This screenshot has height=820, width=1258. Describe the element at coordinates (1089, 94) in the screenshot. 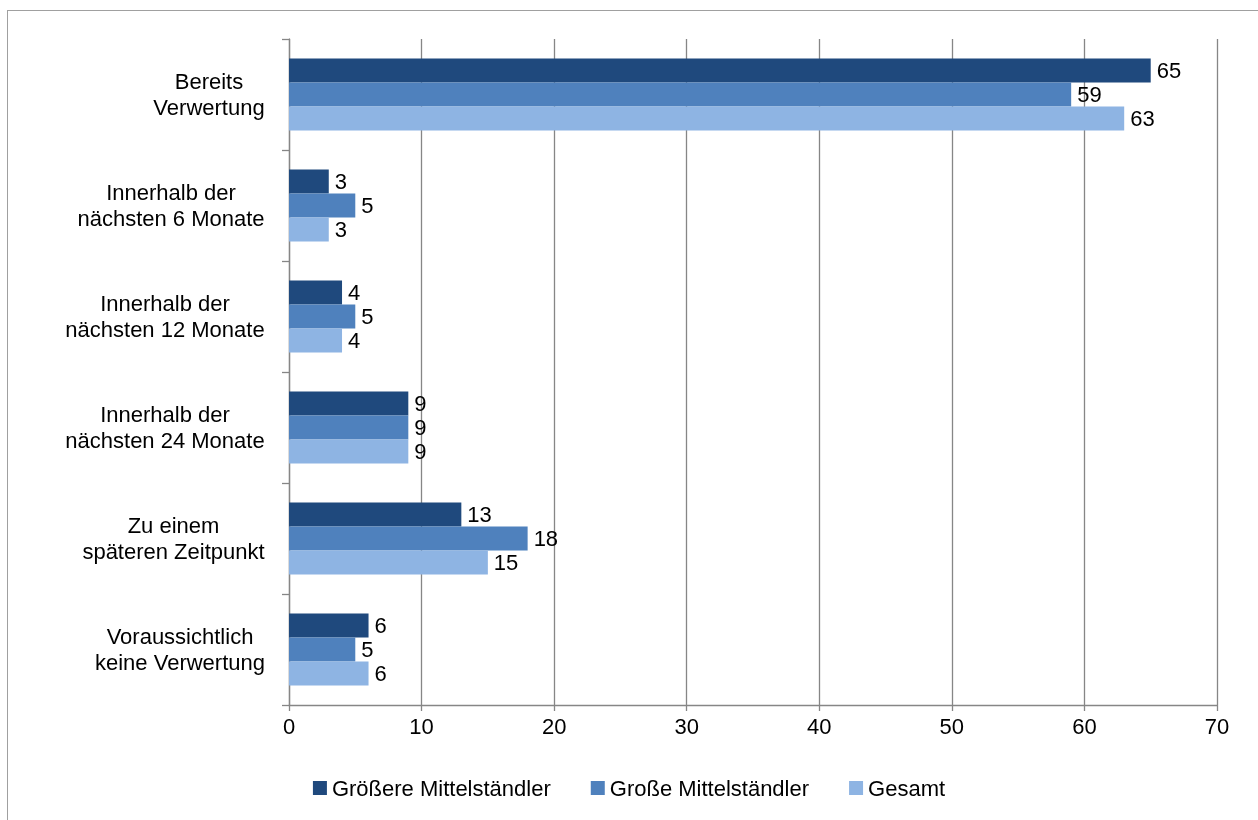

I see `data-label: 59` at that location.